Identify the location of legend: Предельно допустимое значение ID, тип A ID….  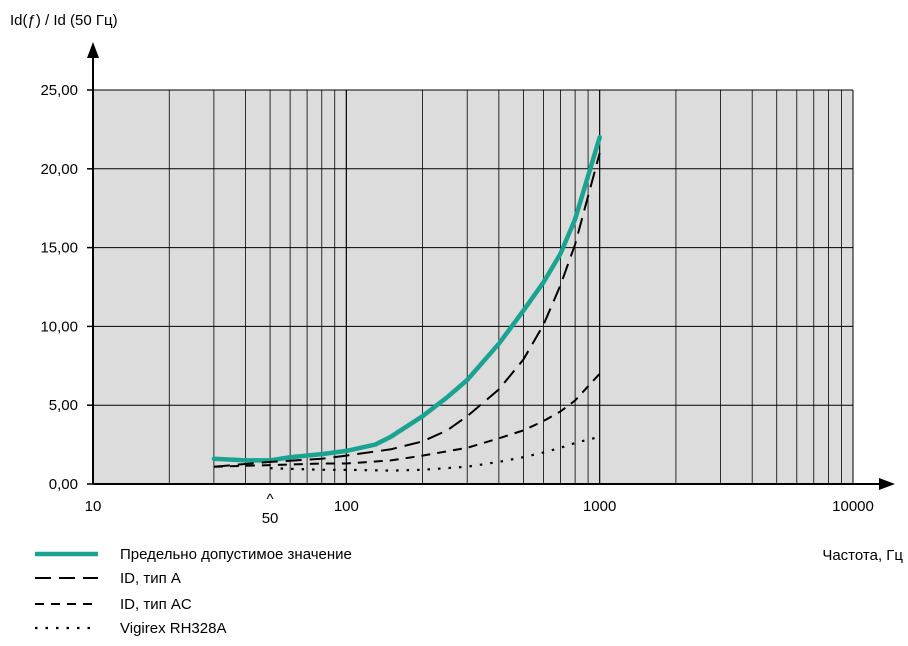
(193, 591).